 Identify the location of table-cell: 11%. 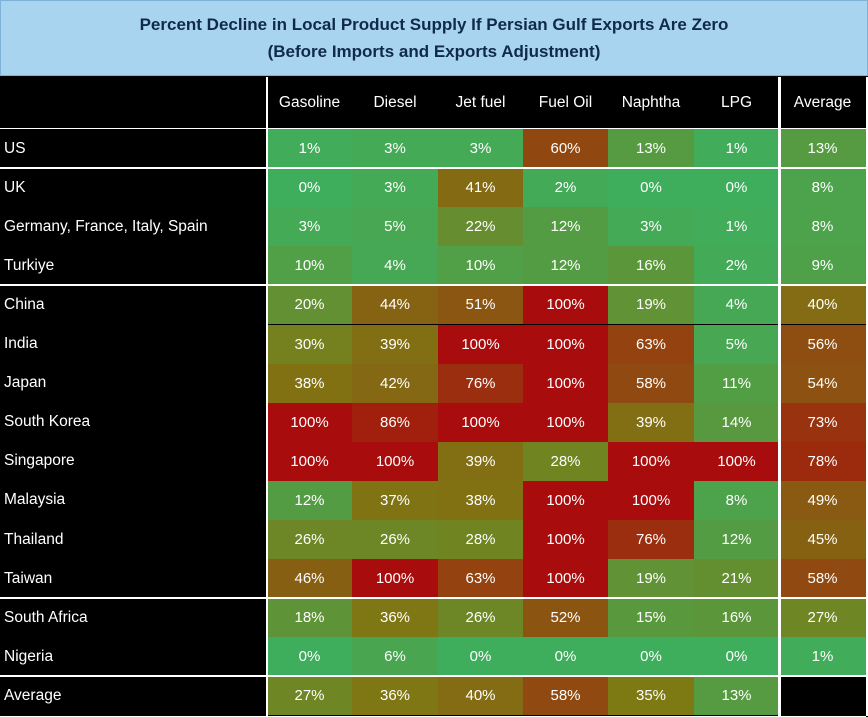
(736, 383).